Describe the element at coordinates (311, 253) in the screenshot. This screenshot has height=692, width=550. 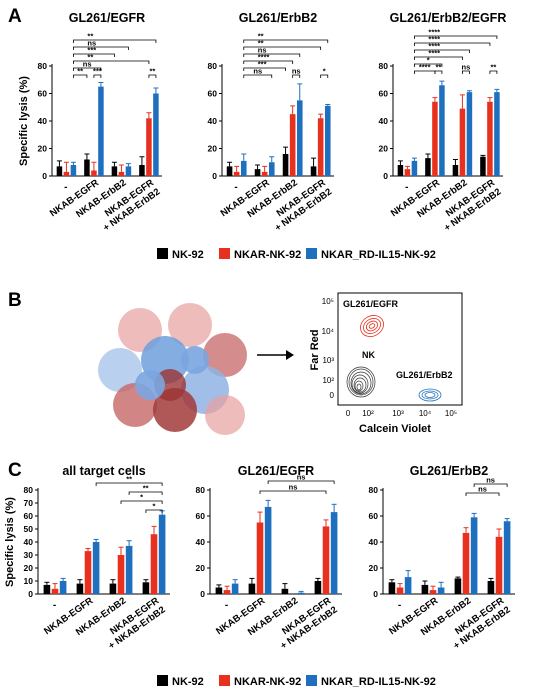
I see `legend-swatch-nkar-rd` at that location.